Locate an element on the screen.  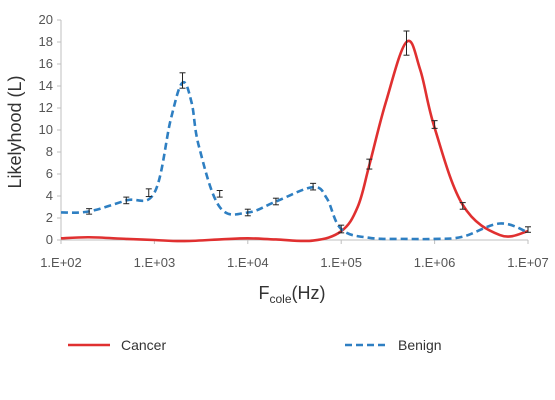
y-tick-label: 4 is located at coordinates (49, 195).